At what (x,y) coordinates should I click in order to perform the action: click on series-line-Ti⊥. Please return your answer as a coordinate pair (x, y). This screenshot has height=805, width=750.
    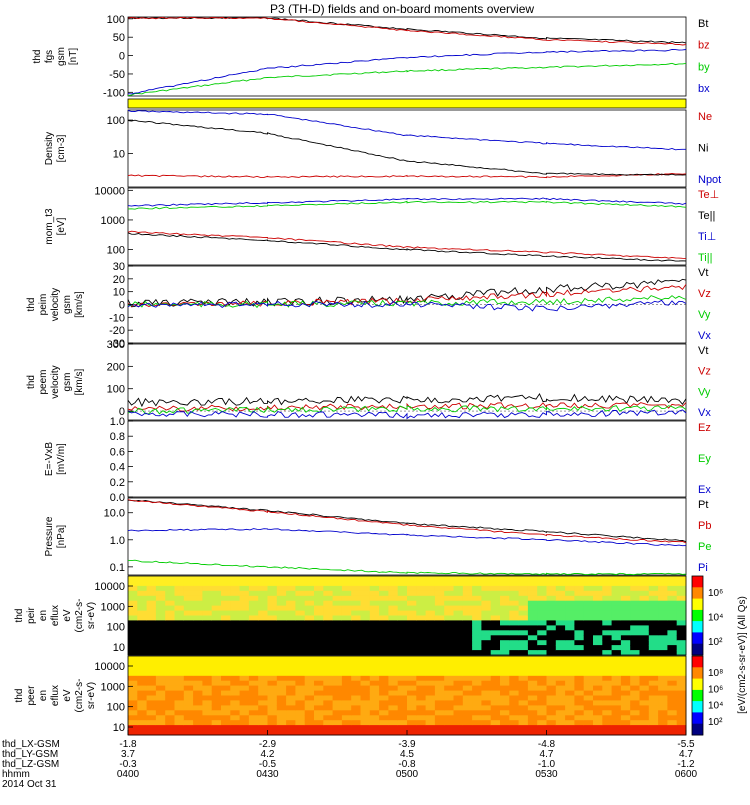
    Looking at the image, I should click on (407, 202).